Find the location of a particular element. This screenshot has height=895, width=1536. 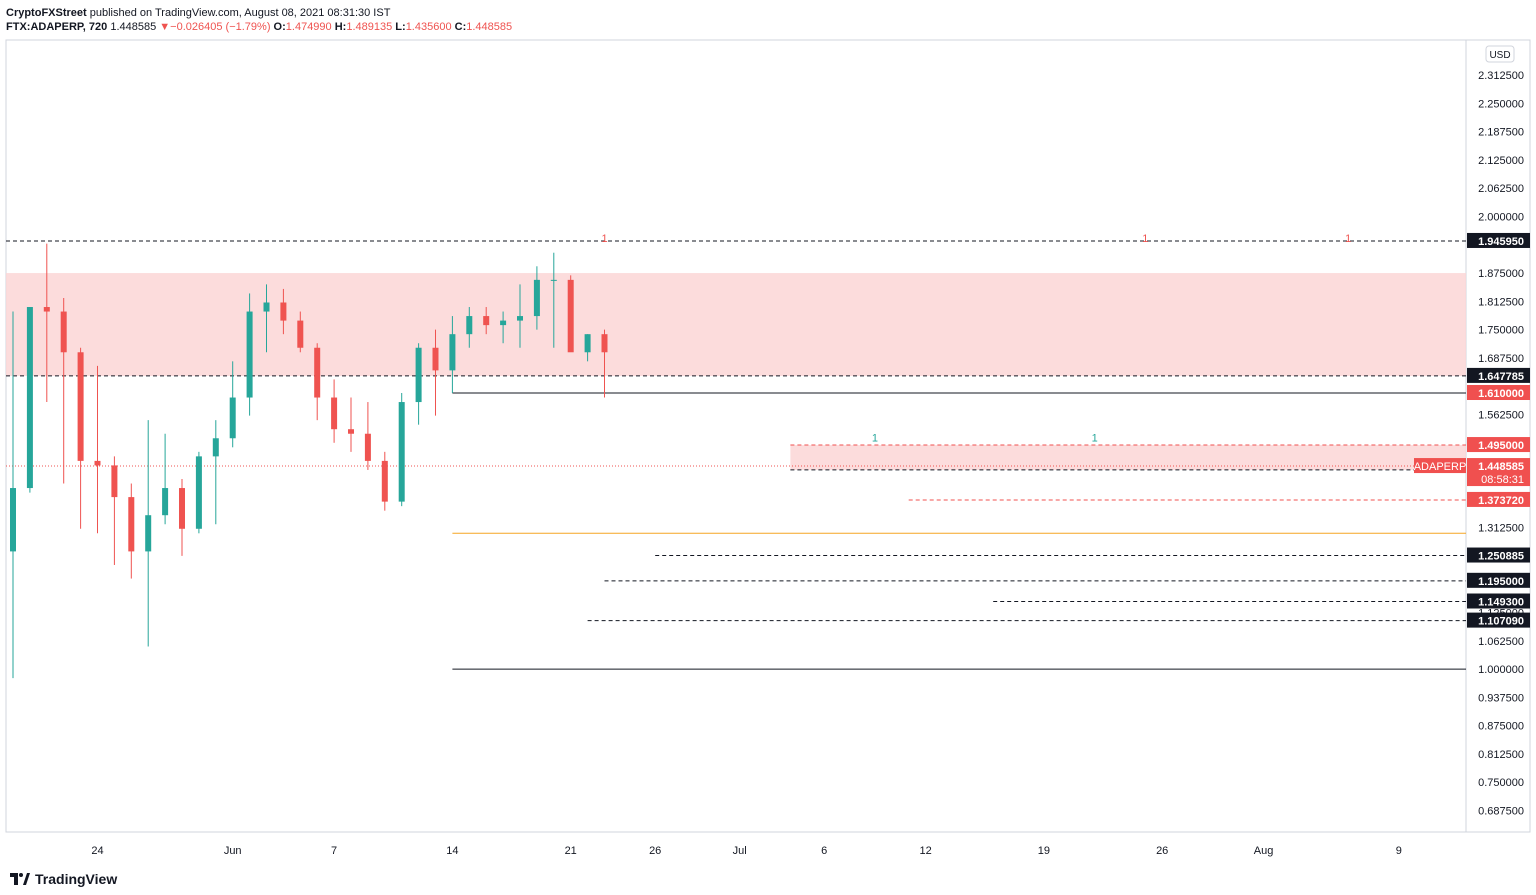

y-tick-label: 0.812500 is located at coordinates (1501, 755).